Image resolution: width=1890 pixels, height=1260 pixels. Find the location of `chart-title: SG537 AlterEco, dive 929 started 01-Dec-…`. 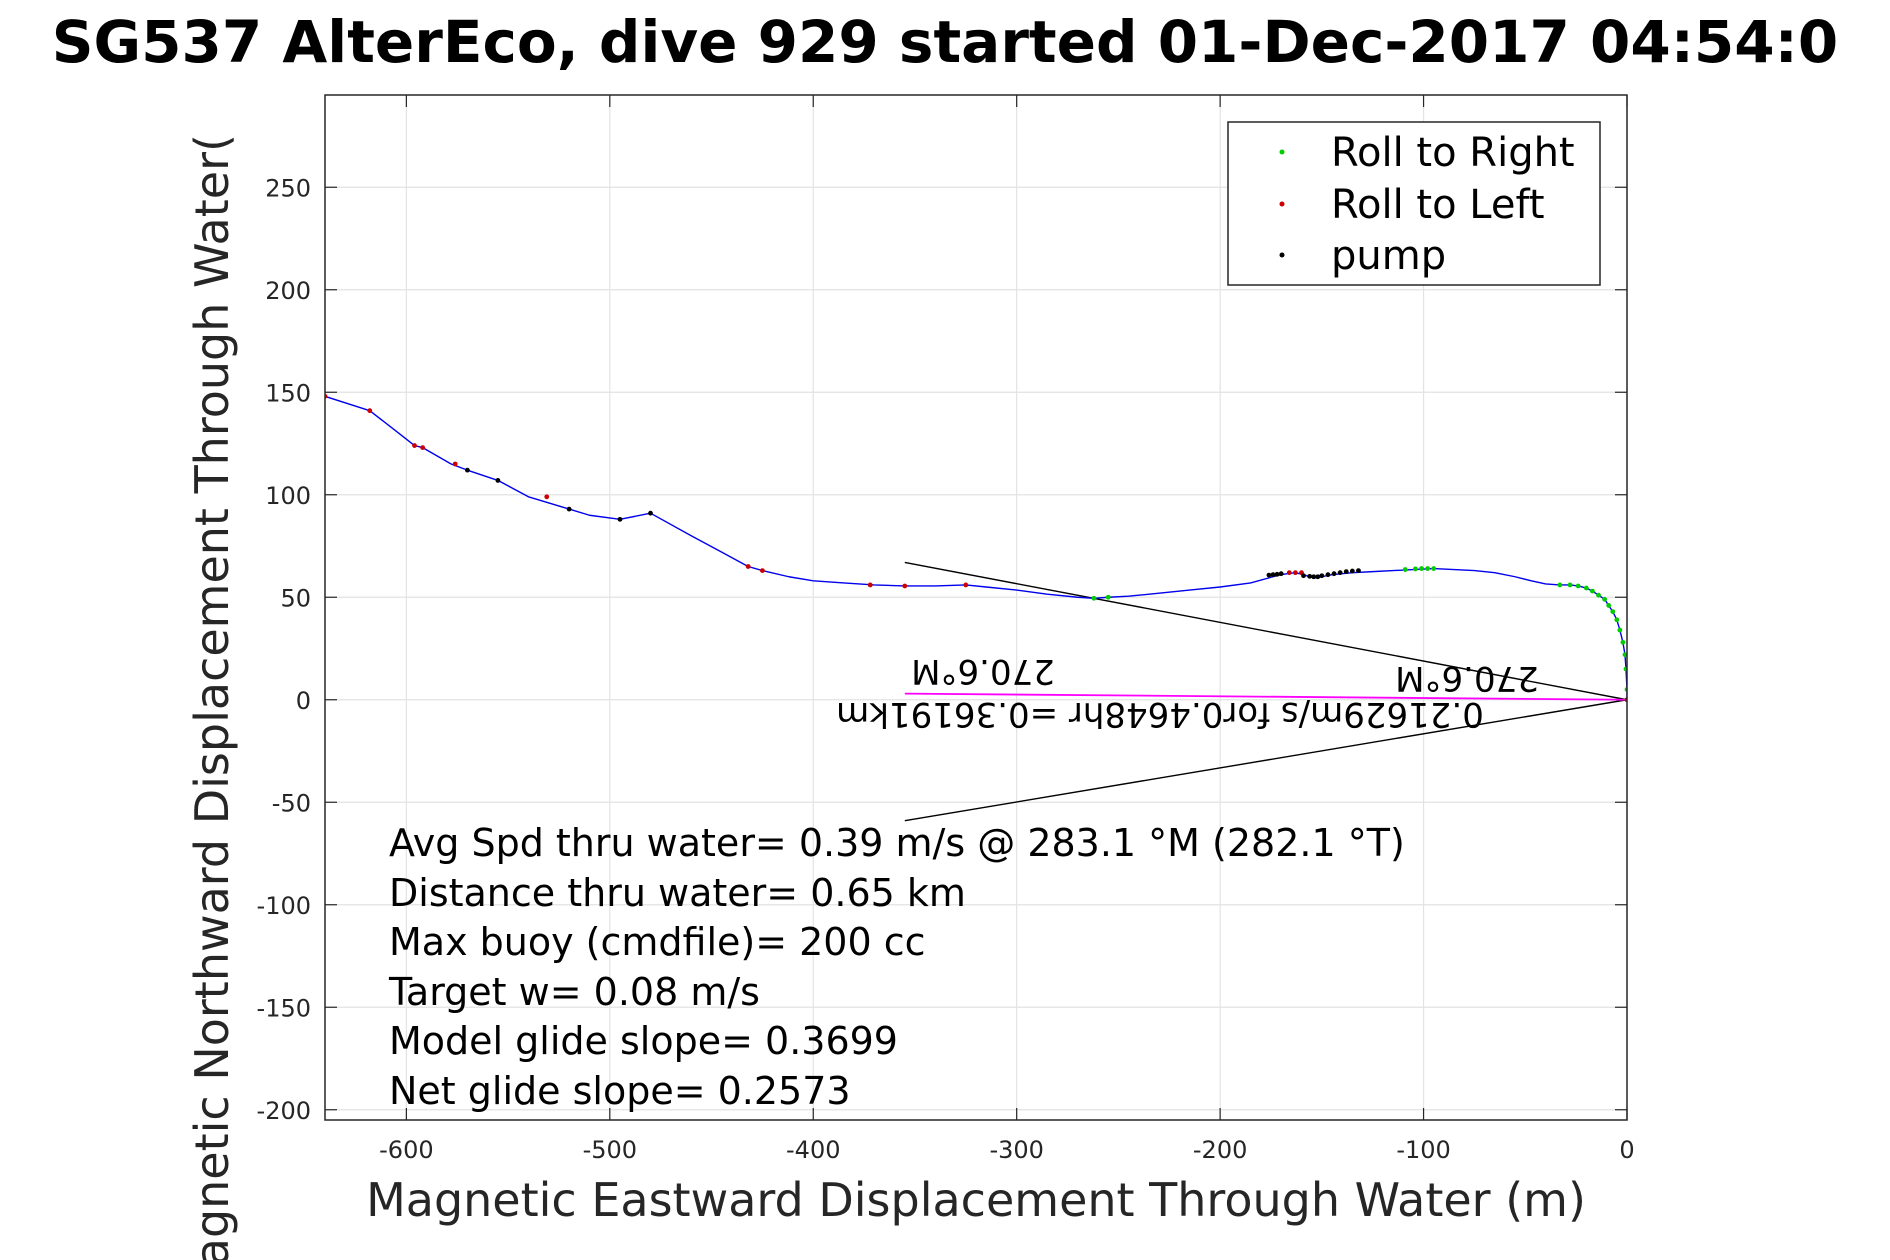

chart-title: SG537 AlterEco, dive 929 started 01-Dec-… is located at coordinates (945, 42).